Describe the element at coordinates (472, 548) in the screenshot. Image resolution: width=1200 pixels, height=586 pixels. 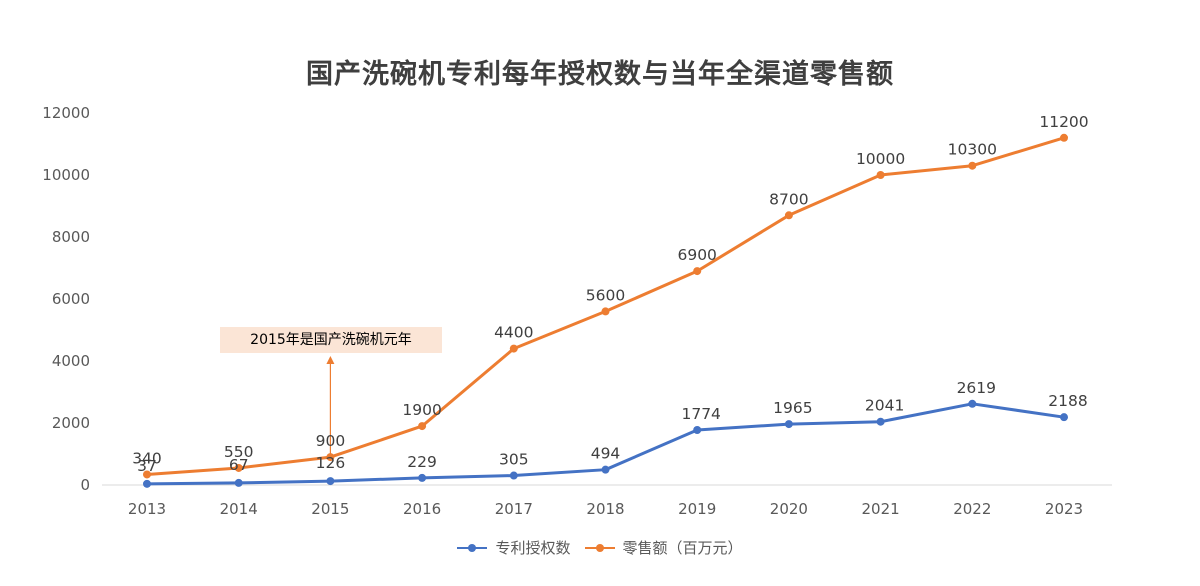
I see `legend-swatch-patents` at that location.